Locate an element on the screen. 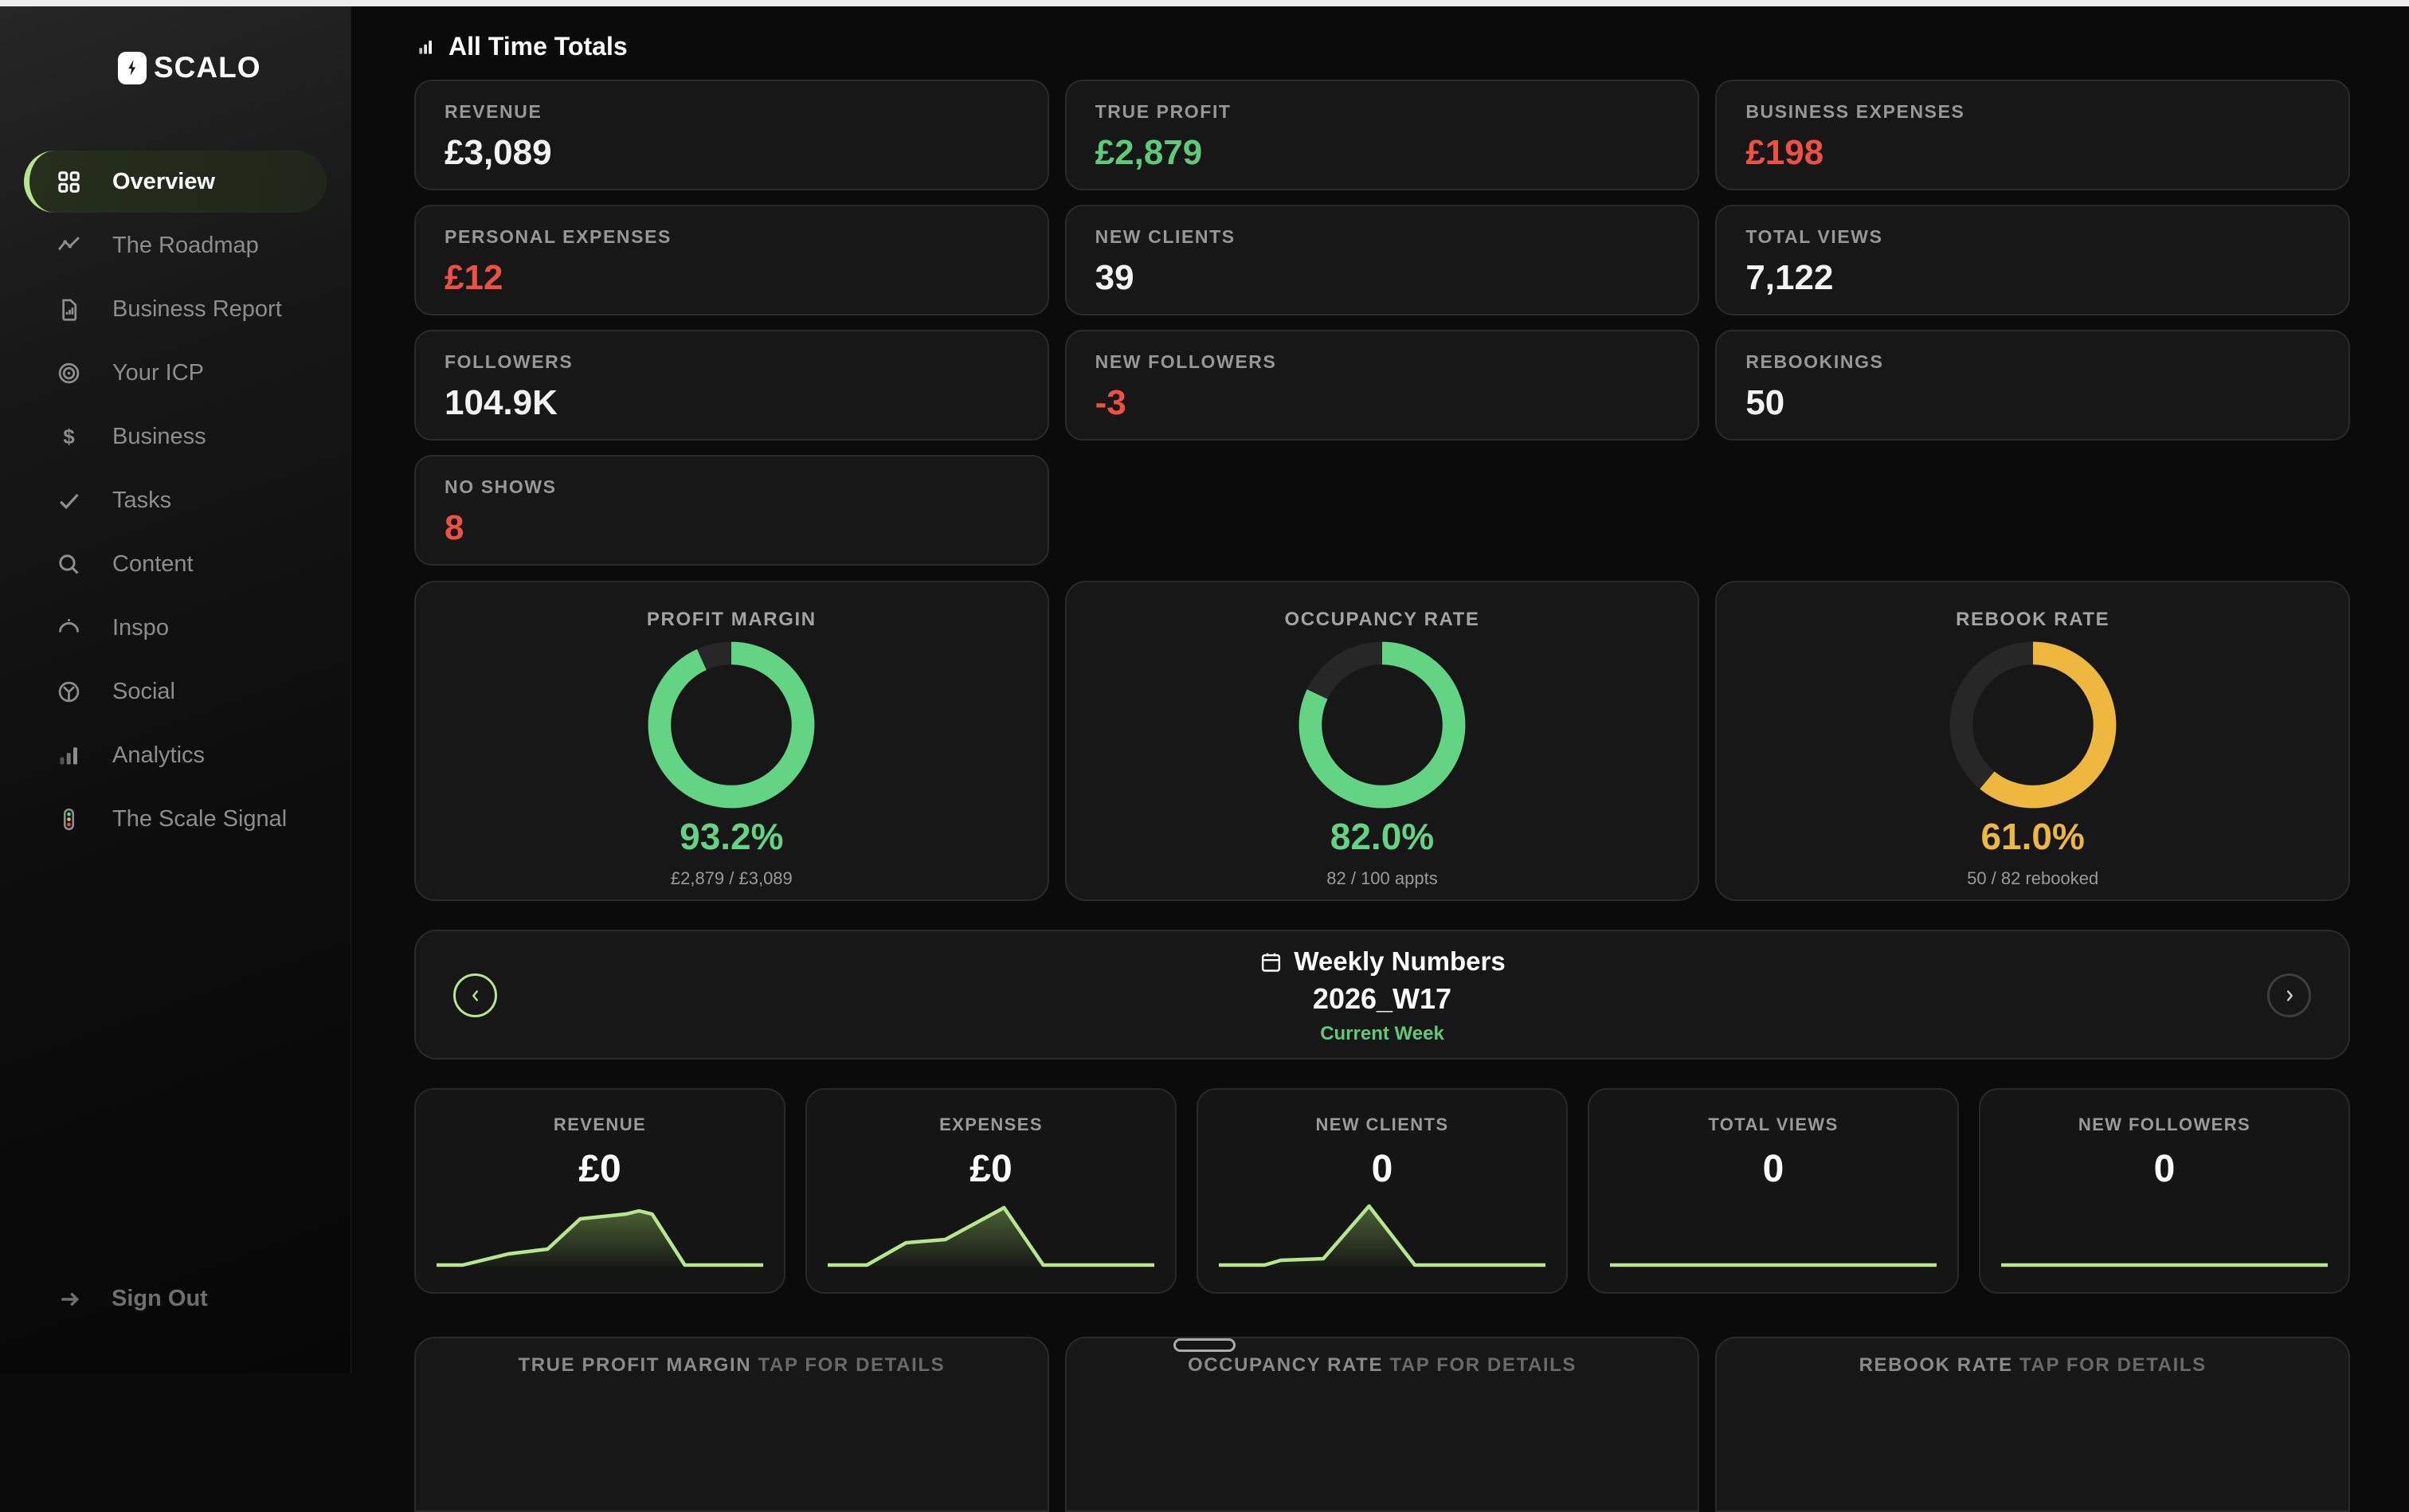 Image resolution: width=2409 pixels, height=1512 pixels. sidebar-item-analytics: Analytics is located at coordinates (175, 755).